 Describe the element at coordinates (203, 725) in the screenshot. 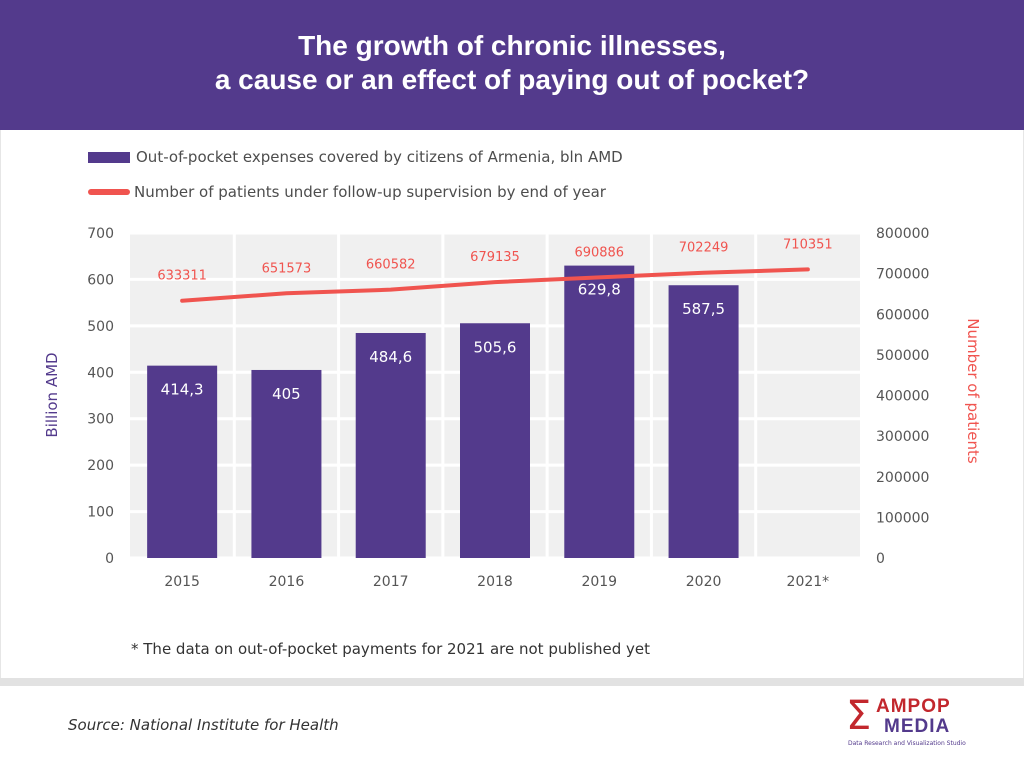

I see `source-text: Source: National Institute for Health` at that location.